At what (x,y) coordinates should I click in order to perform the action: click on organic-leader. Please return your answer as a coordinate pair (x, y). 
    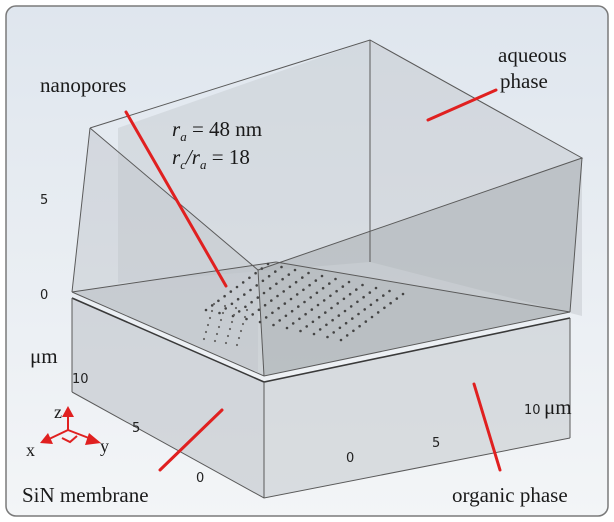
    Looking at the image, I should click on (487, 427).